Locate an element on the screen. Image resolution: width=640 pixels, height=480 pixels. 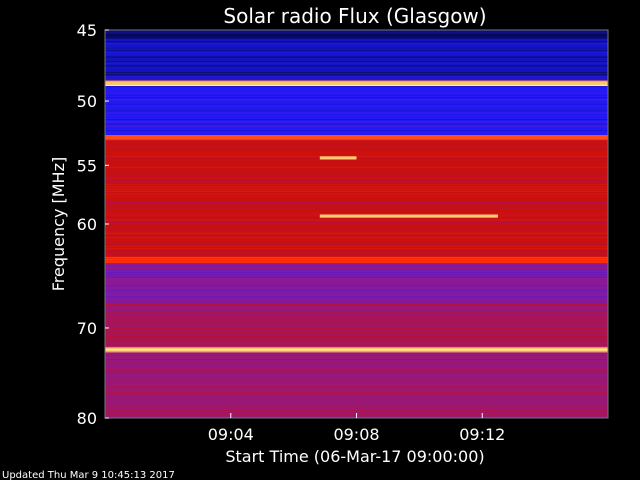
updated-timestamp: Updated Thu Mar 9 10:45:13 2017 is located at coordinates (88, 475).